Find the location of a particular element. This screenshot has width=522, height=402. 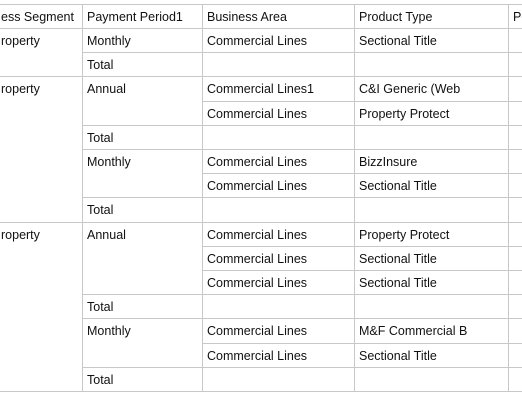

column-header-2: Payment Period1 is located at coordinates (142, 16).